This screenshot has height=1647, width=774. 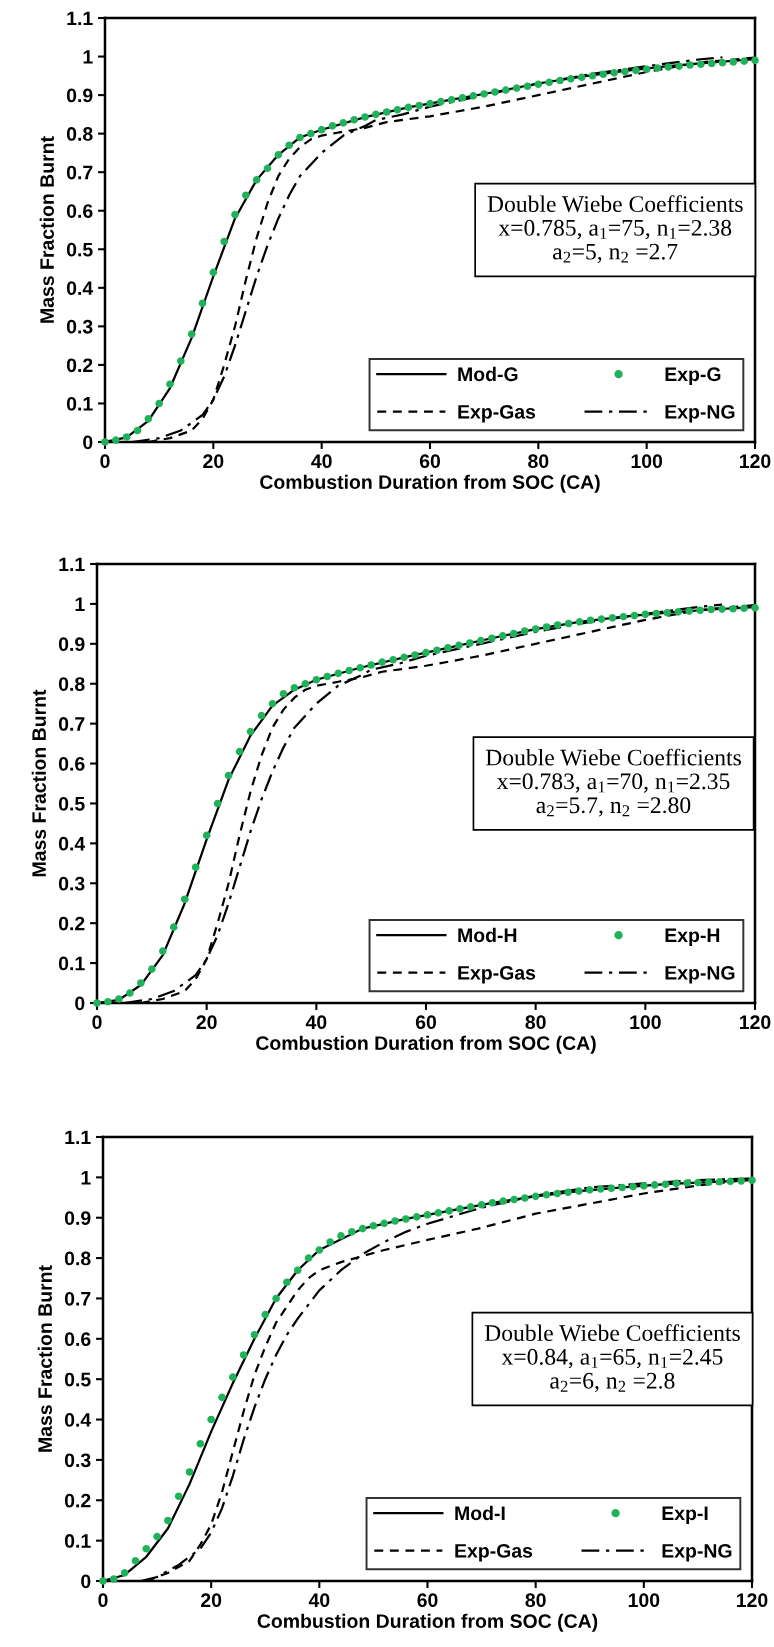 What do you see at coordinates (480, 1513) in the screenshot?
I see `legend-label: Mod-I` at bounding box center [480, 1513].